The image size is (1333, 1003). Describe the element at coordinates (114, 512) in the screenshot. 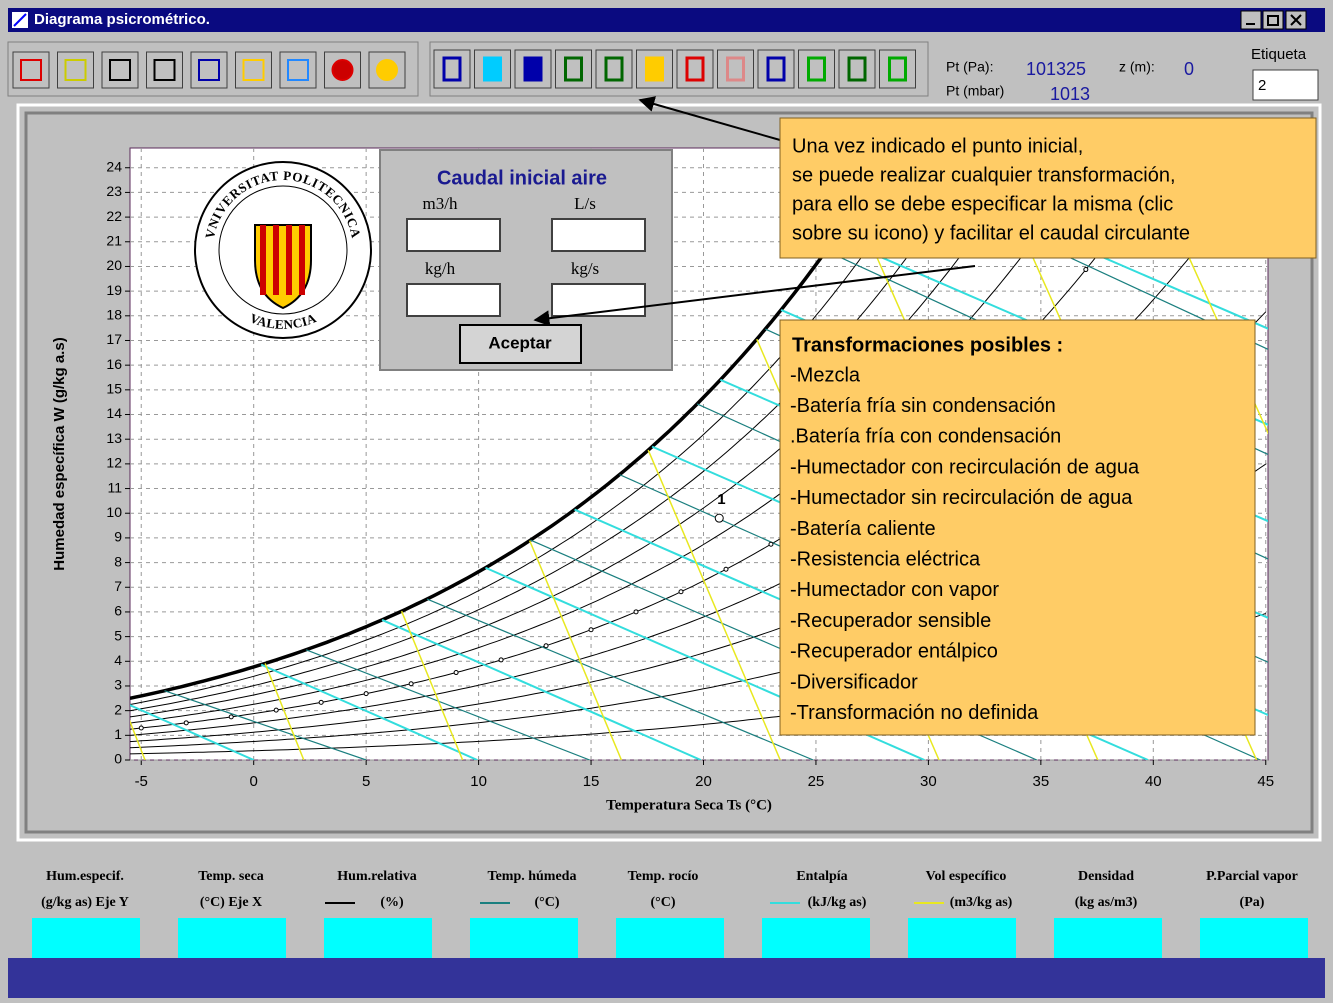

I see `y-tick-label: 10` at that location.